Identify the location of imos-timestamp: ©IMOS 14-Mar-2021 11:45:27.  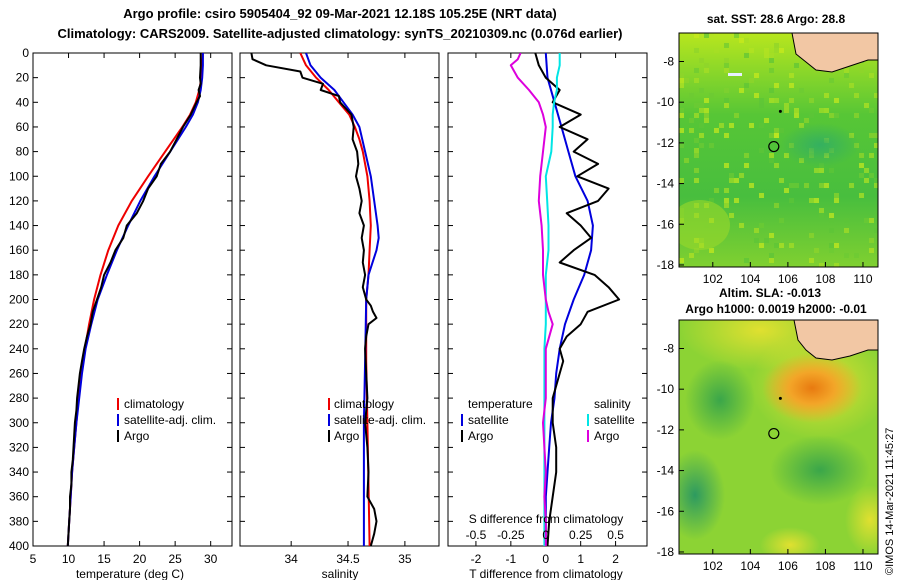
(890, 501).